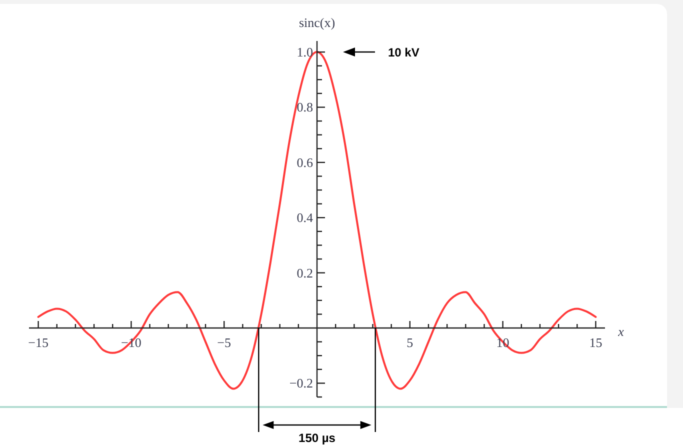 This screenshot has width=683, height=447. What do you see at coordinates (304, 52) in the screenshot?
I see `y-tick-label: 1.0` at bounding box center [304, 52].